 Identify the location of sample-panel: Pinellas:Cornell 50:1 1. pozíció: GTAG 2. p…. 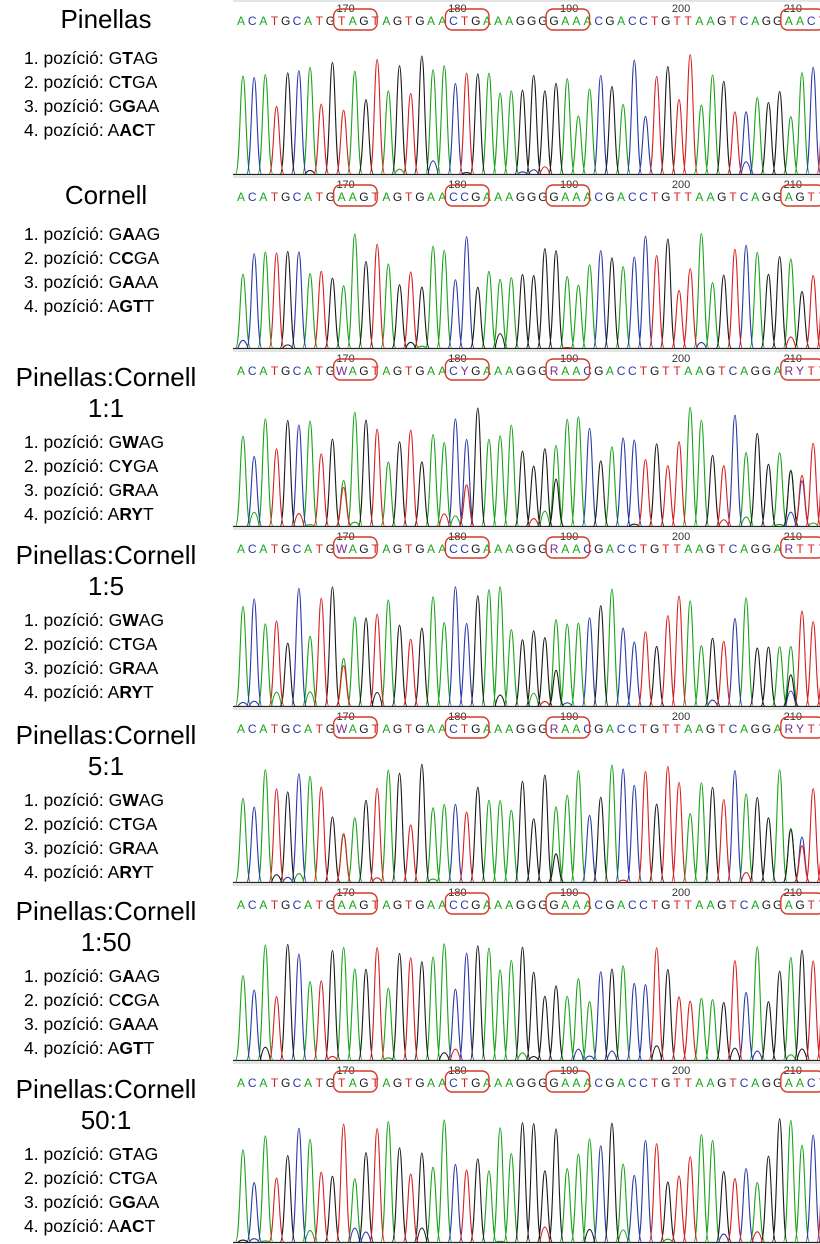
(410, 1153).